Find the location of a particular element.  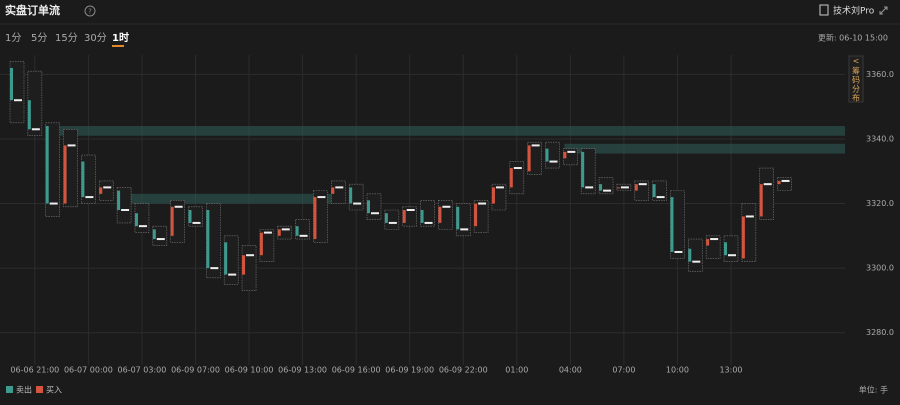

x-tick-label: 06-09 13:00 is located at coordinates (302, 370).